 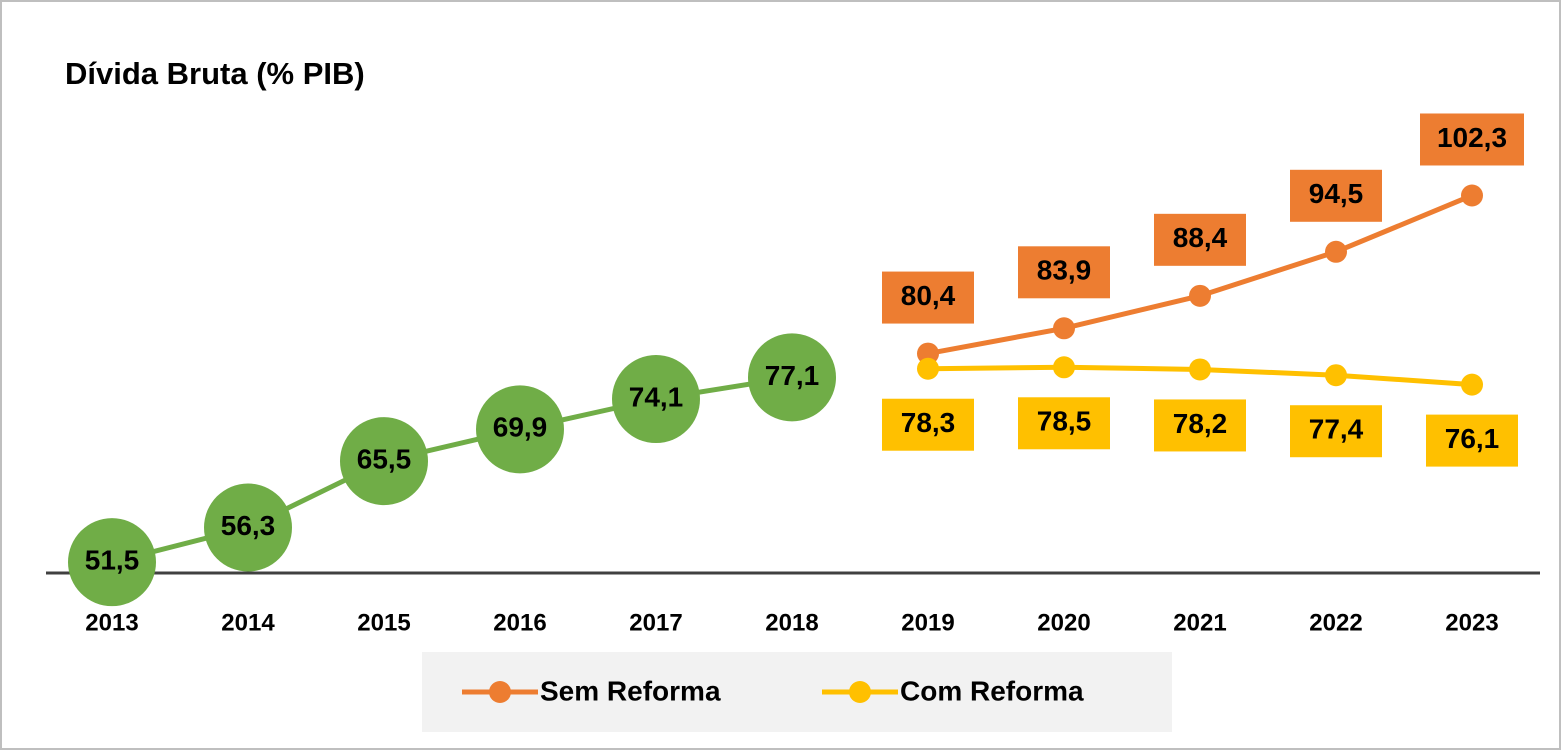 I want to click on x-tick-label: 2018, so click(x=791, y=622).